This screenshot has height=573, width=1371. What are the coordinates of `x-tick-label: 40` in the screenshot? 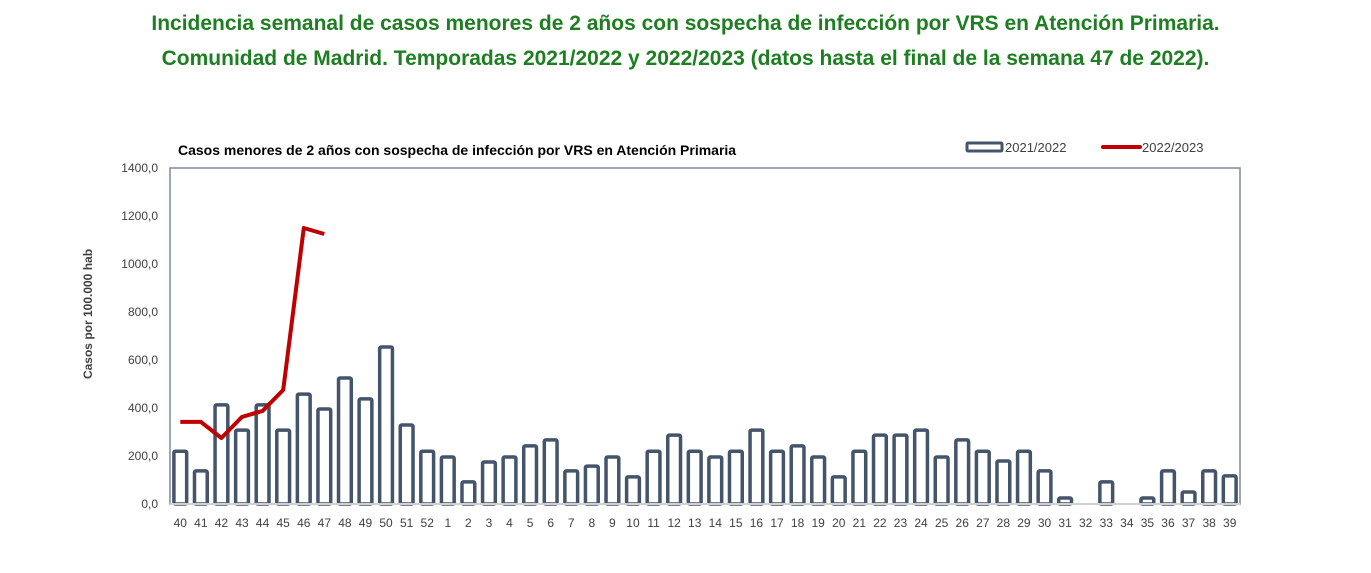 It's located at (181, 523).